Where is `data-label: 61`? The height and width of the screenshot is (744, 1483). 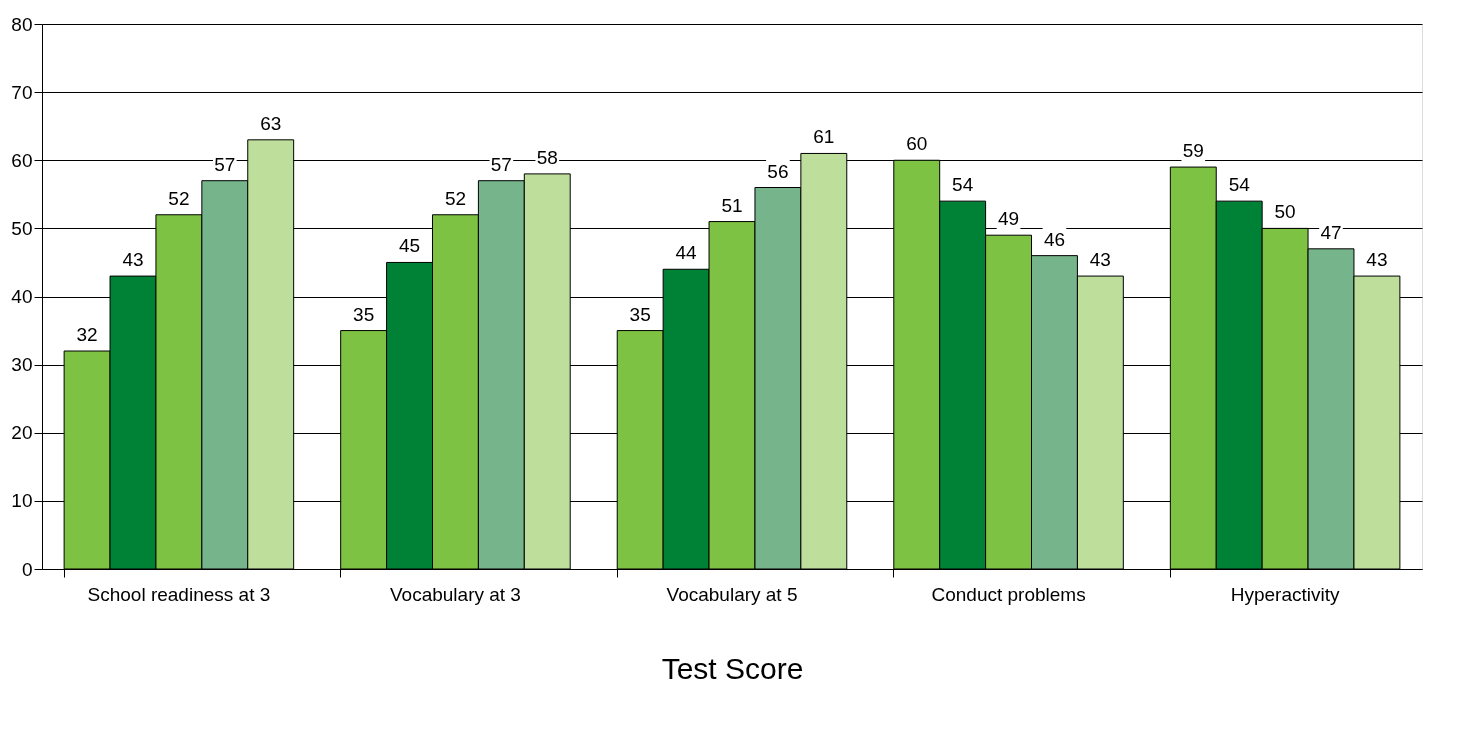
data-label: 61 is located at coordinates (824, 137).